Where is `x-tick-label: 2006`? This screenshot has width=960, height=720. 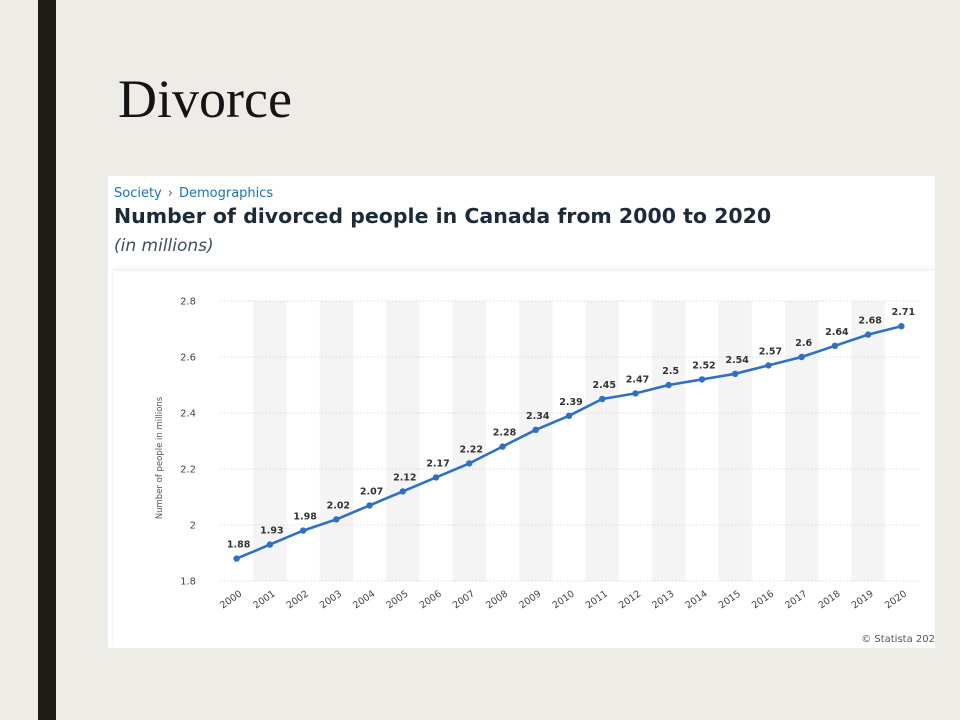
x-tick-label: 2006 is located at coordinates (431, 599).